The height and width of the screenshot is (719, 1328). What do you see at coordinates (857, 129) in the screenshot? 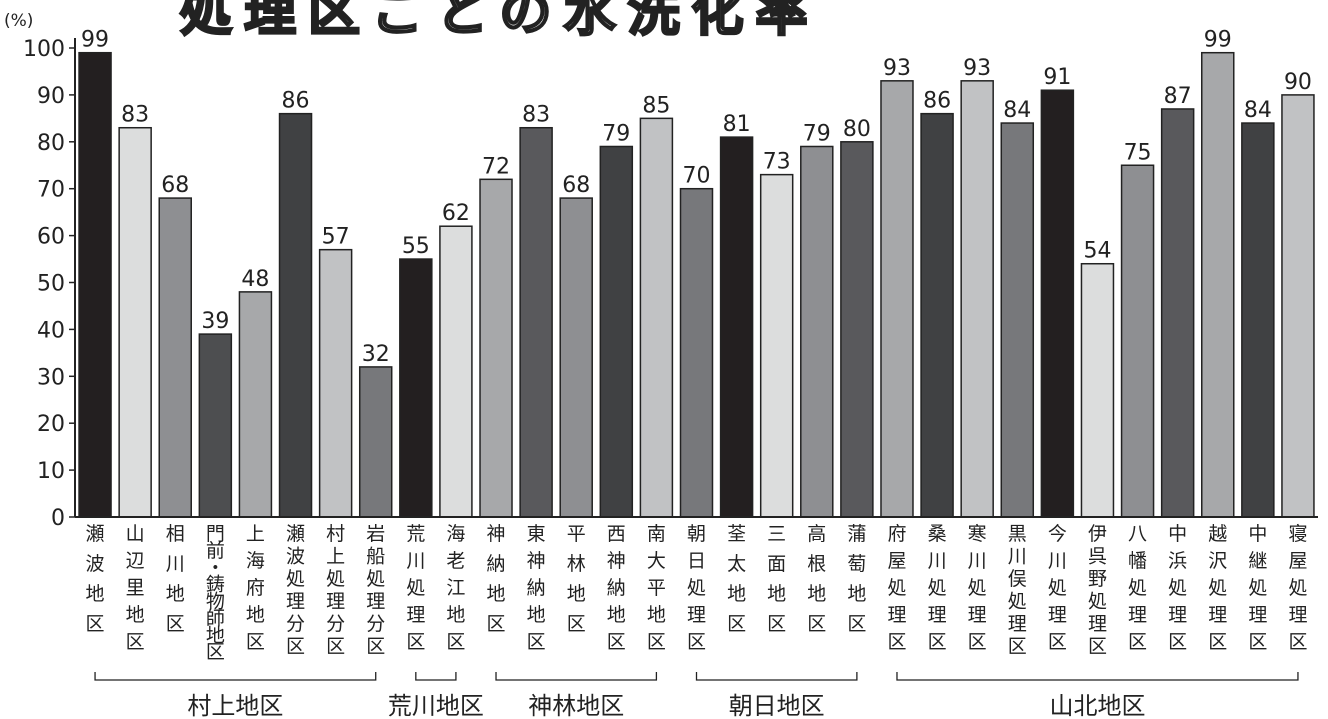
I see `value-label: 80` at bounding box center [857, 129].